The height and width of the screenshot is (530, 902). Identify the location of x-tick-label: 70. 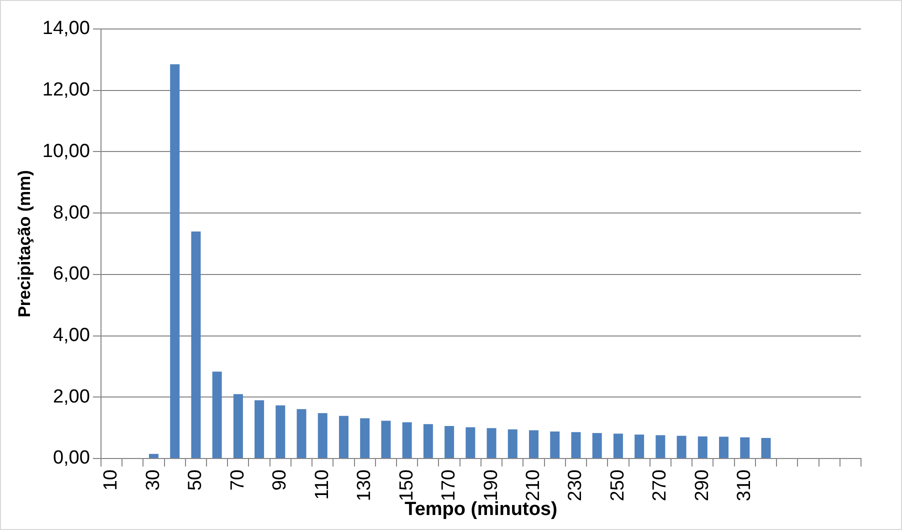
(237, 480).